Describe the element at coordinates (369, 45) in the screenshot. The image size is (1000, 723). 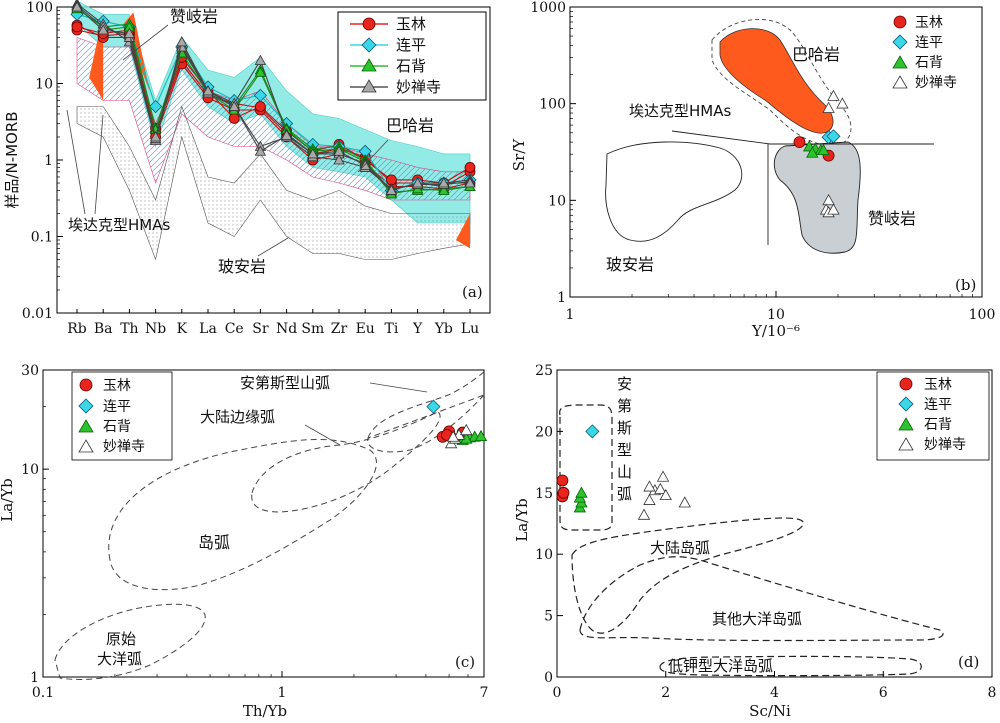
I see `legend-a-lianping-marker` at that location.